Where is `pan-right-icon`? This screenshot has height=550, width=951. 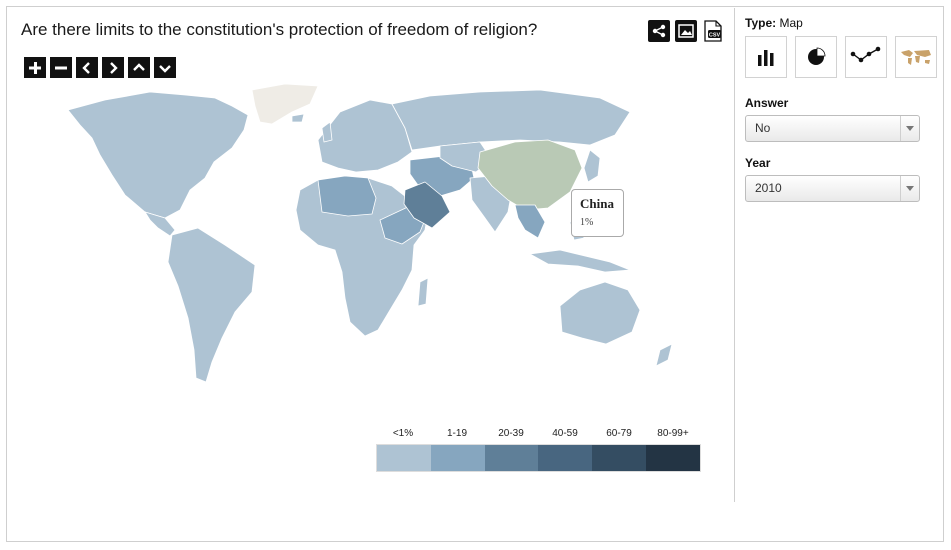 pan-right-icon is located at coordinates (113, 67).